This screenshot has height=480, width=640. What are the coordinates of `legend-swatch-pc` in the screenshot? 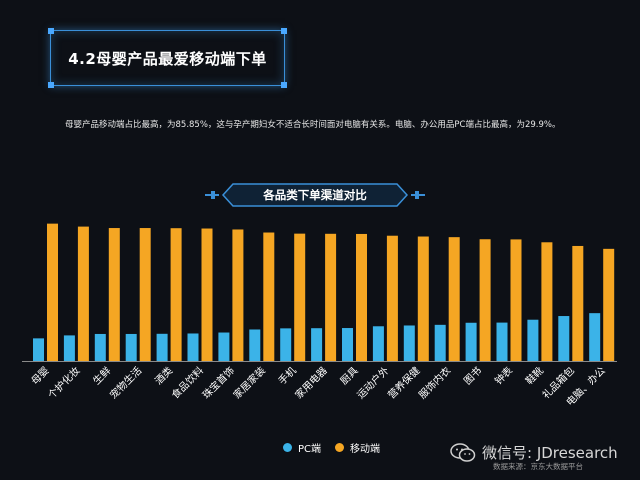 It's located at (287, 447).